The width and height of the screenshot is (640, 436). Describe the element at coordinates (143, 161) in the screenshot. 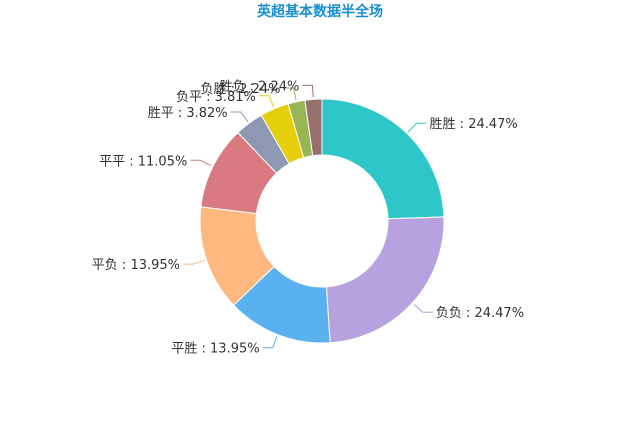

I see `slice-label-5: 平平 : 11.05%` at that location.